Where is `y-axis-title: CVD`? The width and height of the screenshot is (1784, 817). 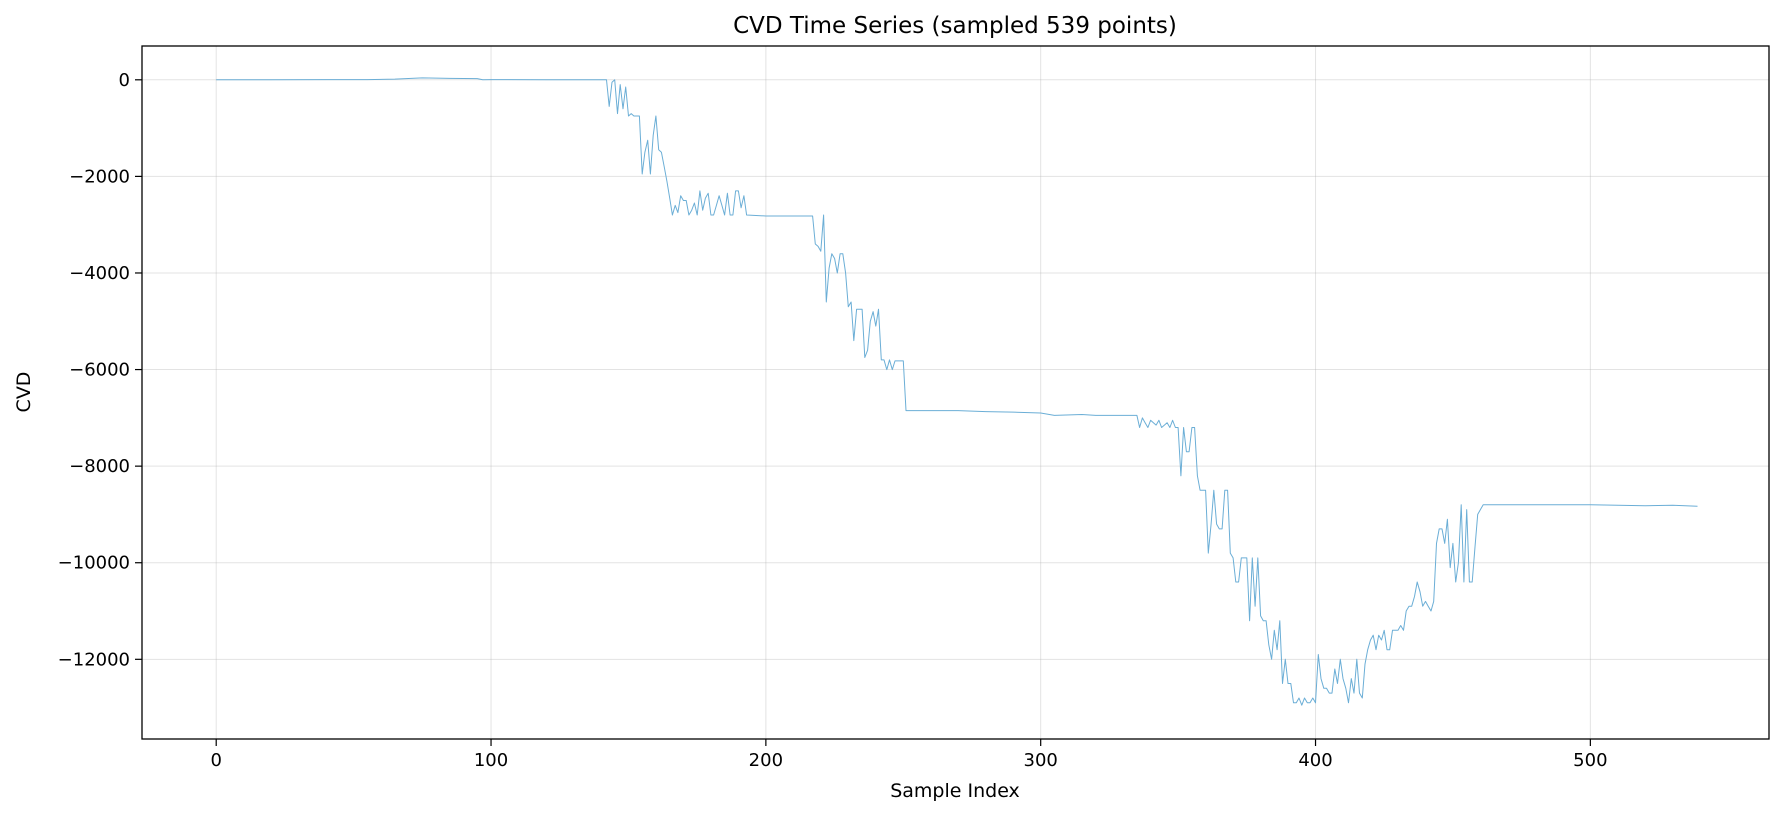
y-axis-title: CVD is located at coordinates (24, 392).